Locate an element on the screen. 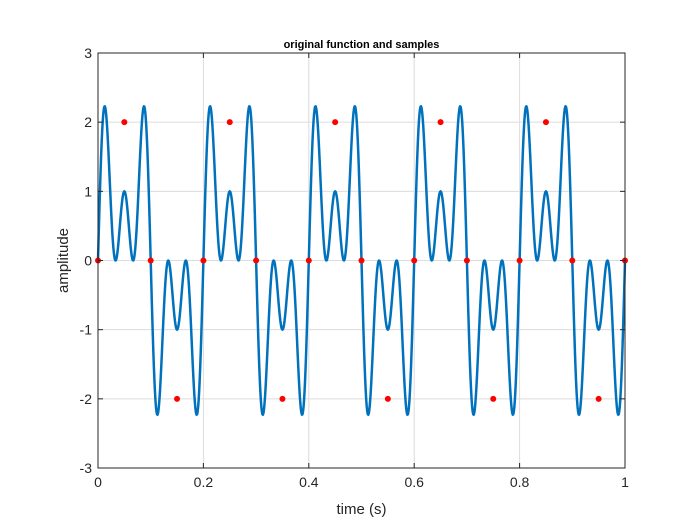 This screenshot has width=674, height=527. y-tick-label: -3 is located at coordinates (86, 468).